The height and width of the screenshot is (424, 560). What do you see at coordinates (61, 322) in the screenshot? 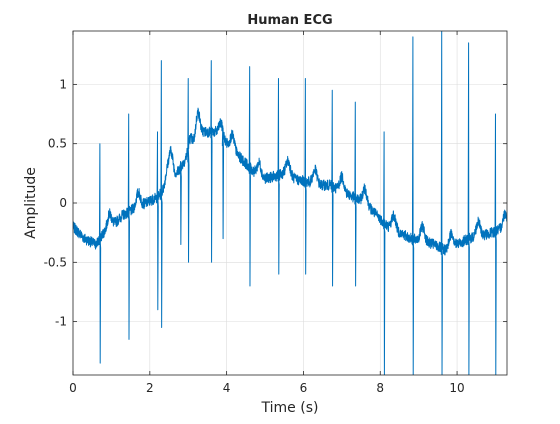
I see `y-tick-label: -1` at bounding box center [61, 322].